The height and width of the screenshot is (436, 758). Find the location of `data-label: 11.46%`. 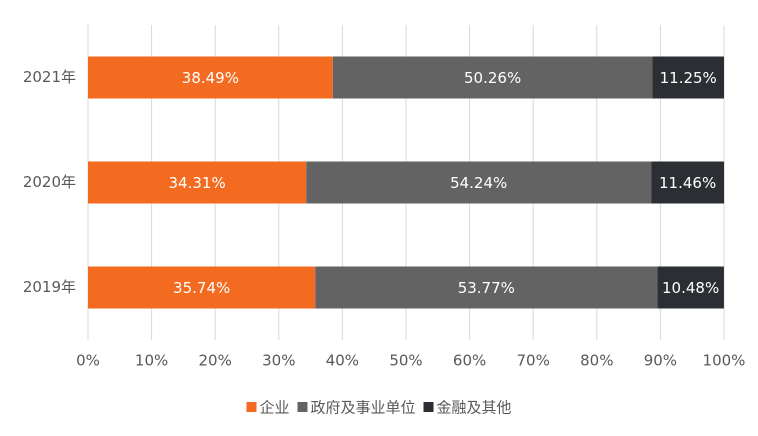

data-label: 11.46% is located at coordinates (687, 183).